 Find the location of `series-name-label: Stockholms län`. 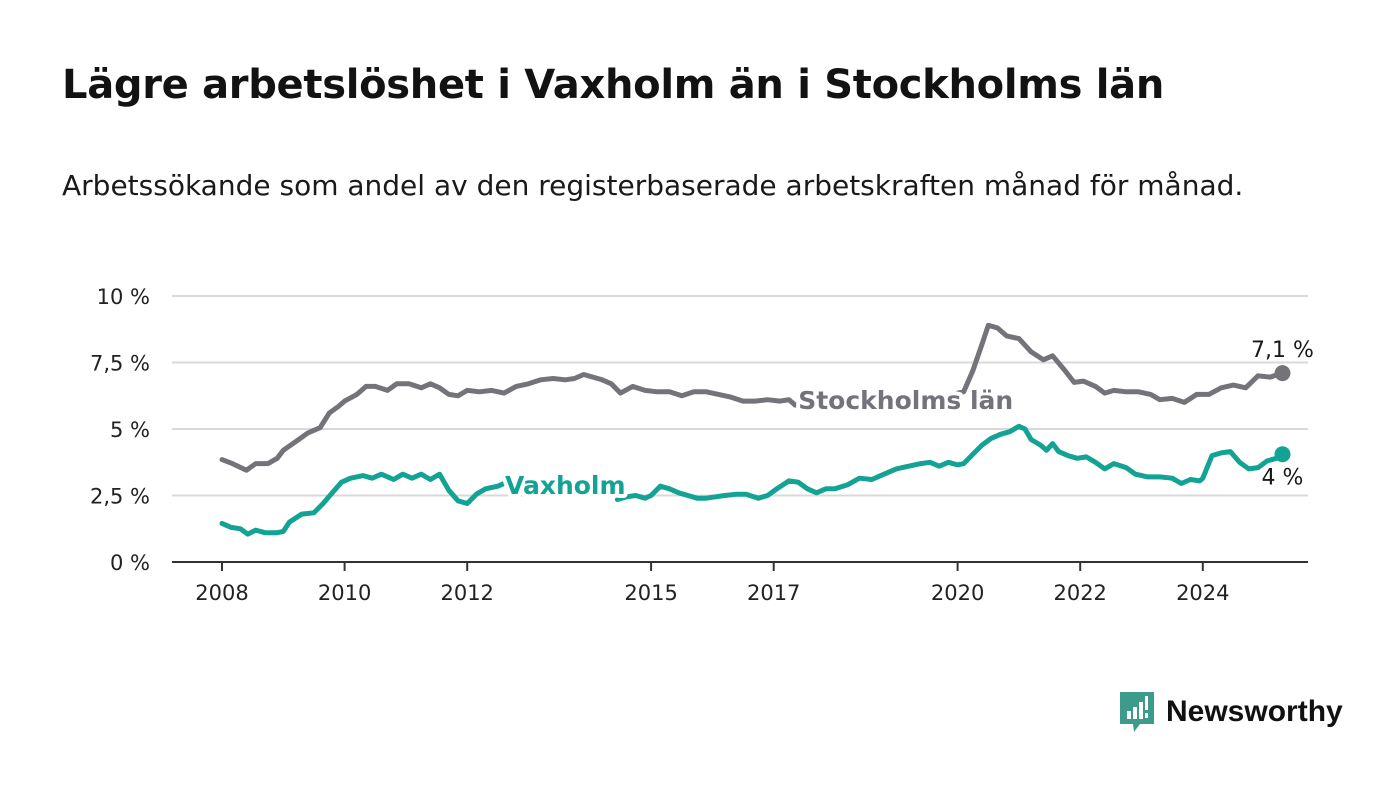

series-name-label: Stockholms län is located at coordinates (905, 400).